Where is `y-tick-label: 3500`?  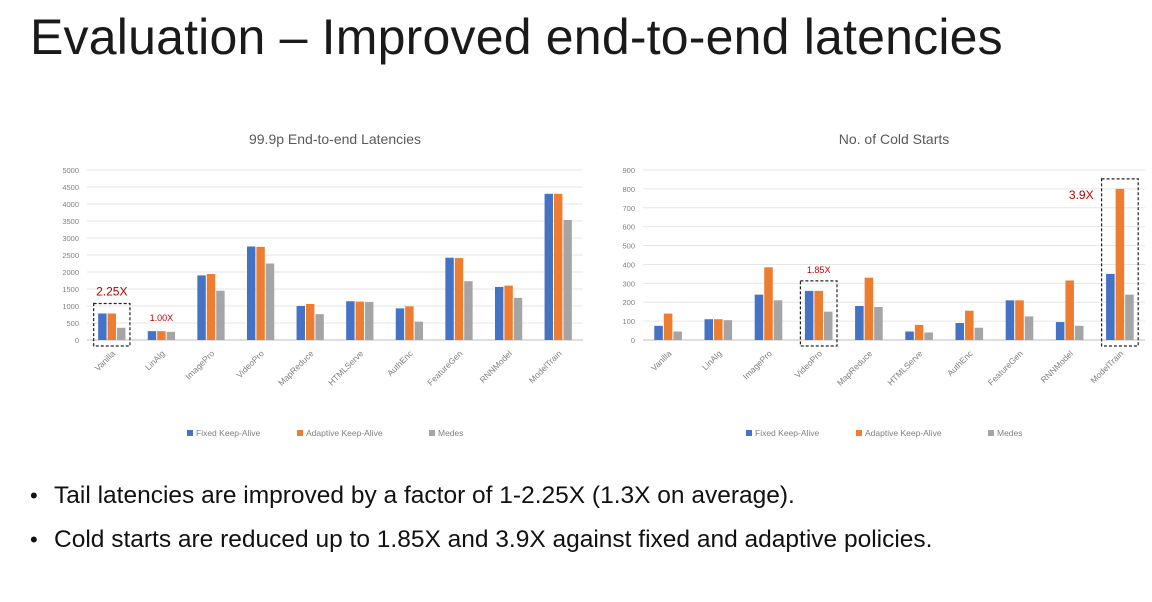 y-tick-label: 3500 is located at coordinates (70, 221).